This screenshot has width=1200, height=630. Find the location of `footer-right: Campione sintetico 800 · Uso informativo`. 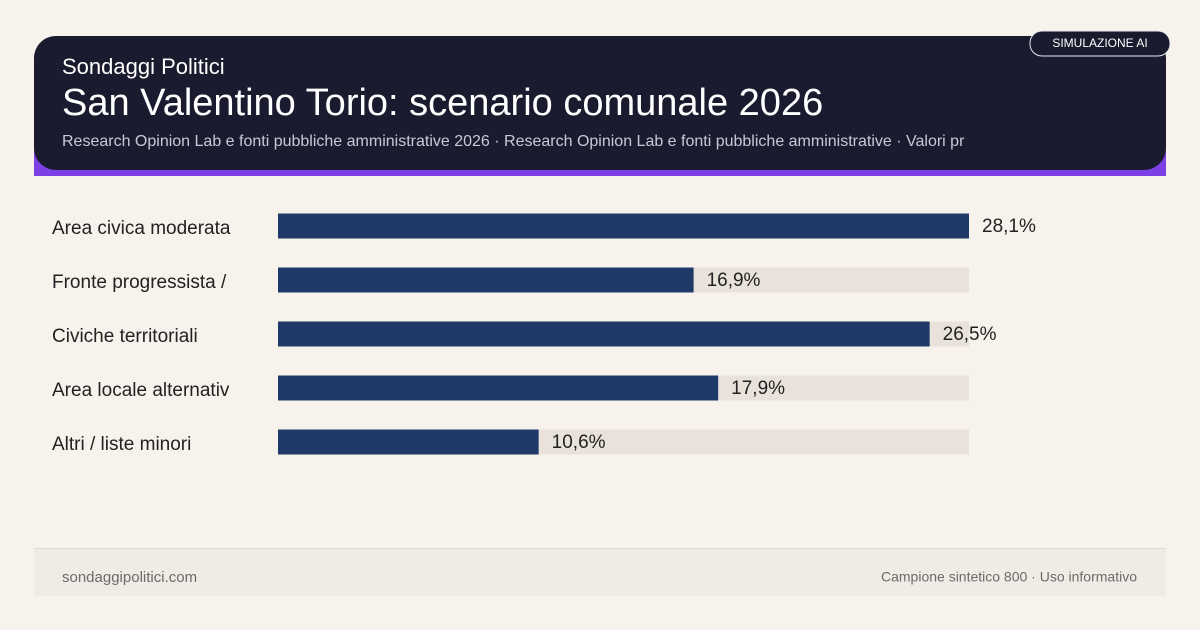

footer-right: Campione sintetico 800 · Uso informativo is located at coordinates (1009, 577).